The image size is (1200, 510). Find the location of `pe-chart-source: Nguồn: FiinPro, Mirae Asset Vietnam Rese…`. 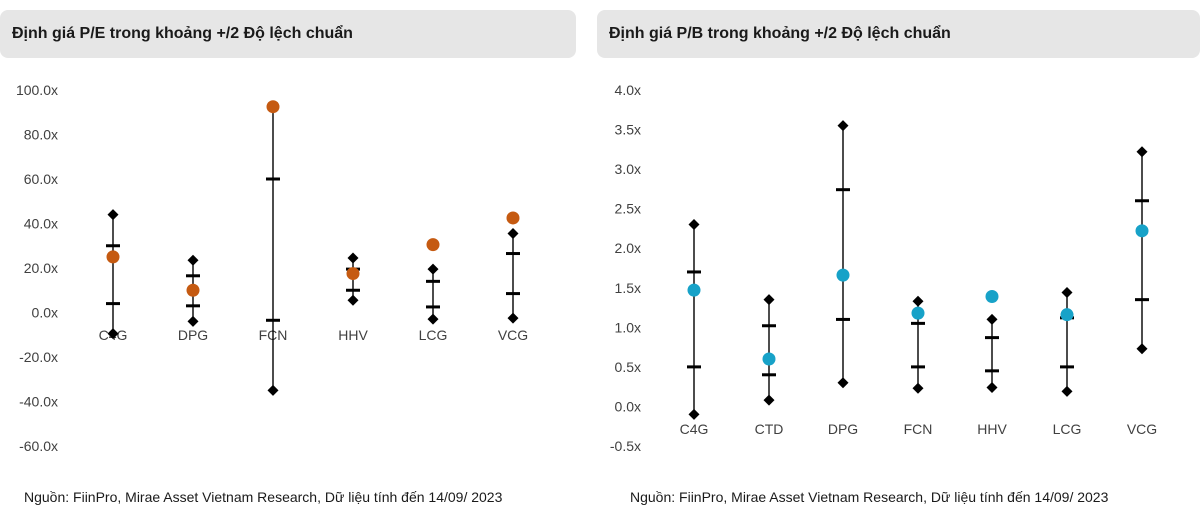

pe-chart-source: Nguồn: FiinPro, Mirae Asset Vietnam Rese… is located at coordinates (263, 497).